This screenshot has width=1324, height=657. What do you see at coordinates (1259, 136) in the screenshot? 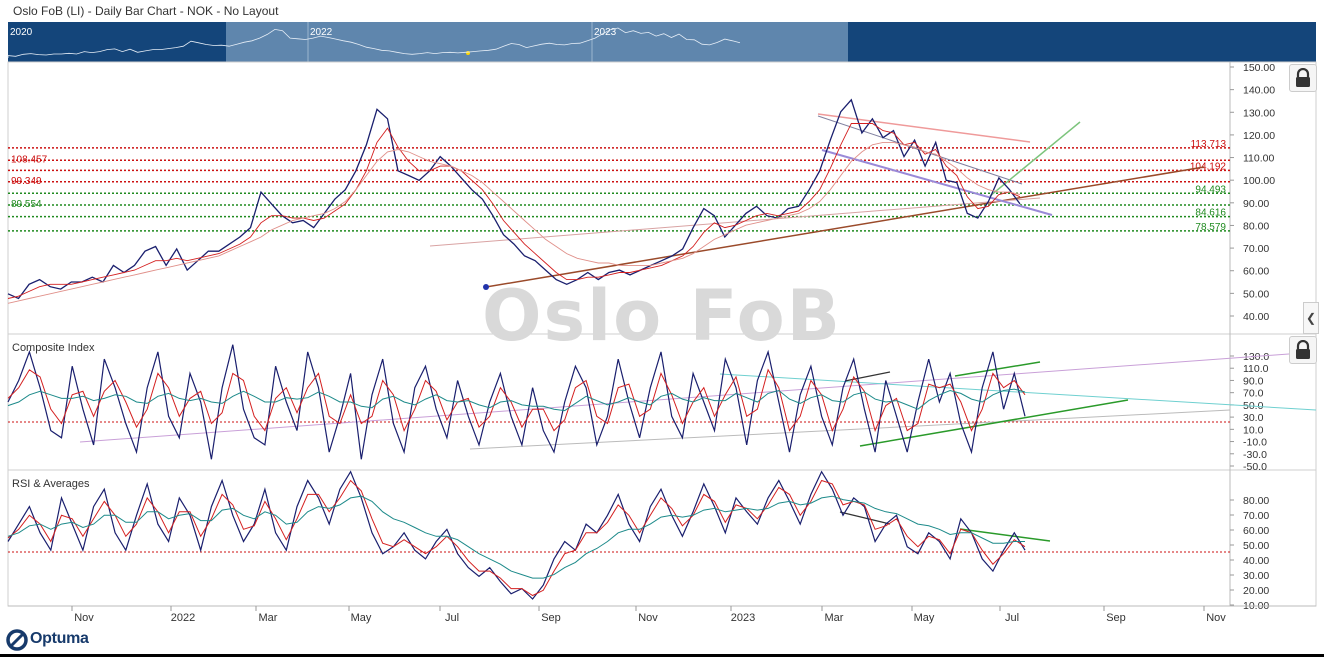
I see `y-tick-label: 120.00` at bounding box center [1259, 136].